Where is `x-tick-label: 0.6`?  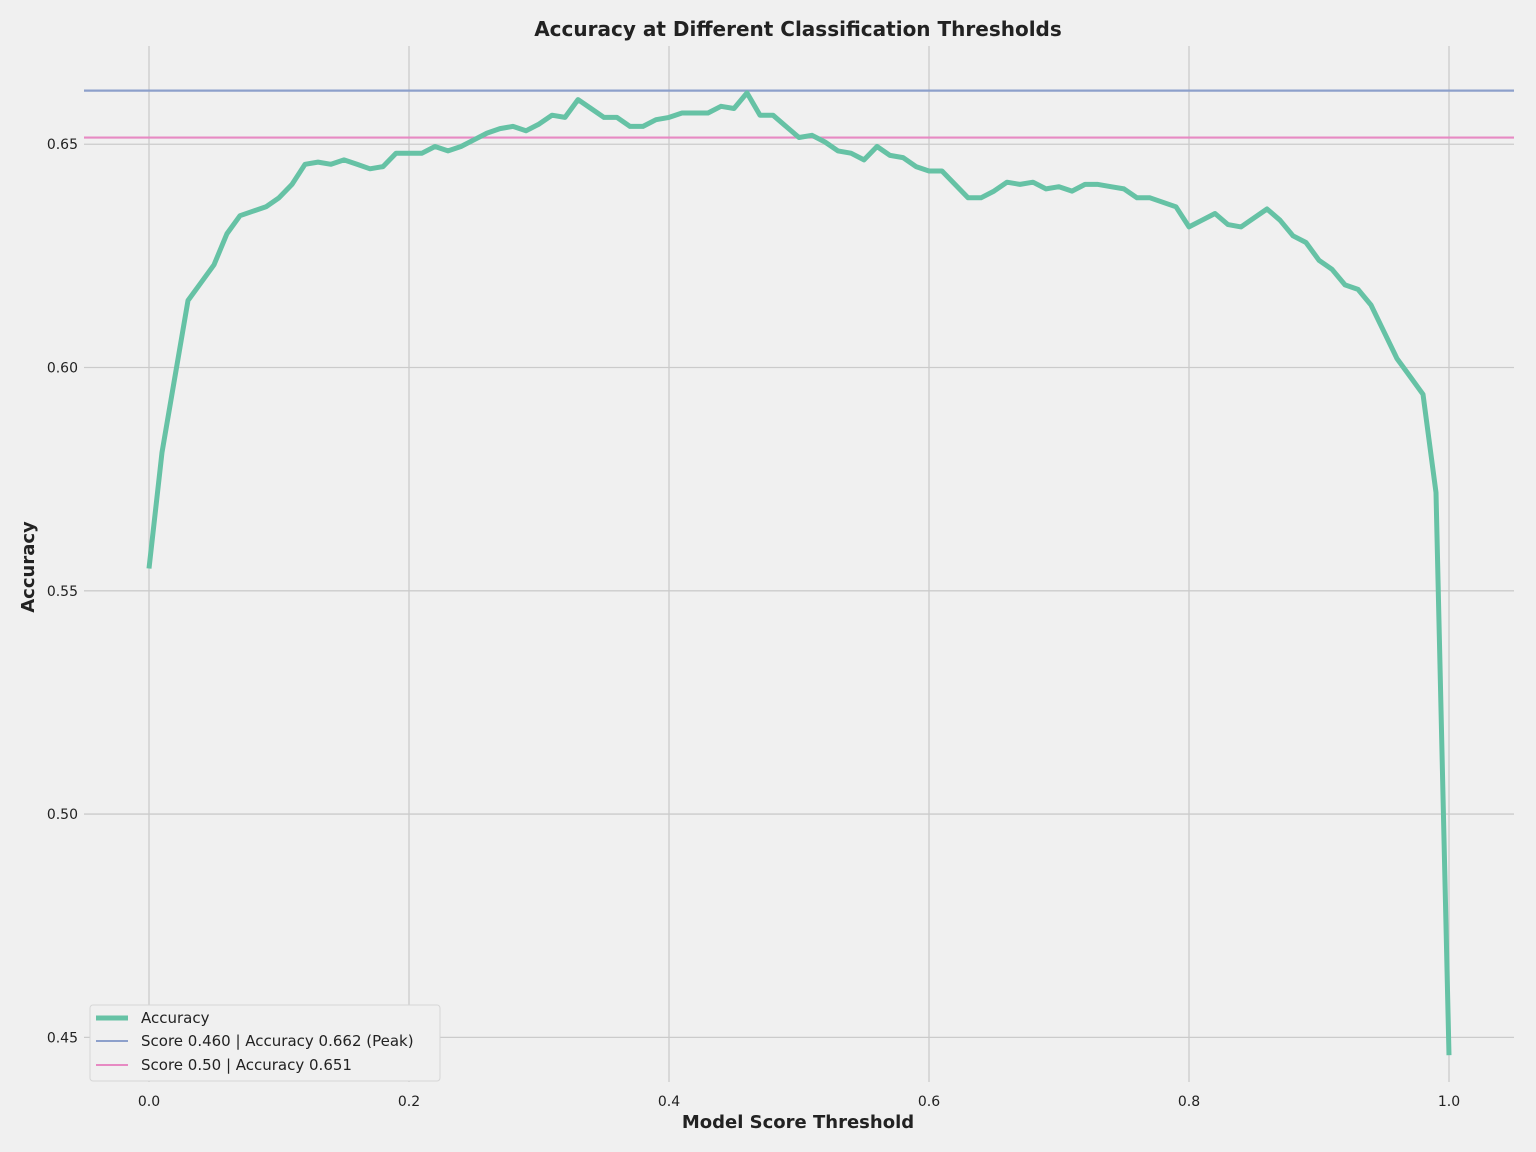 x-tick-label: 0.6 is located at coordinates (929, 1102).